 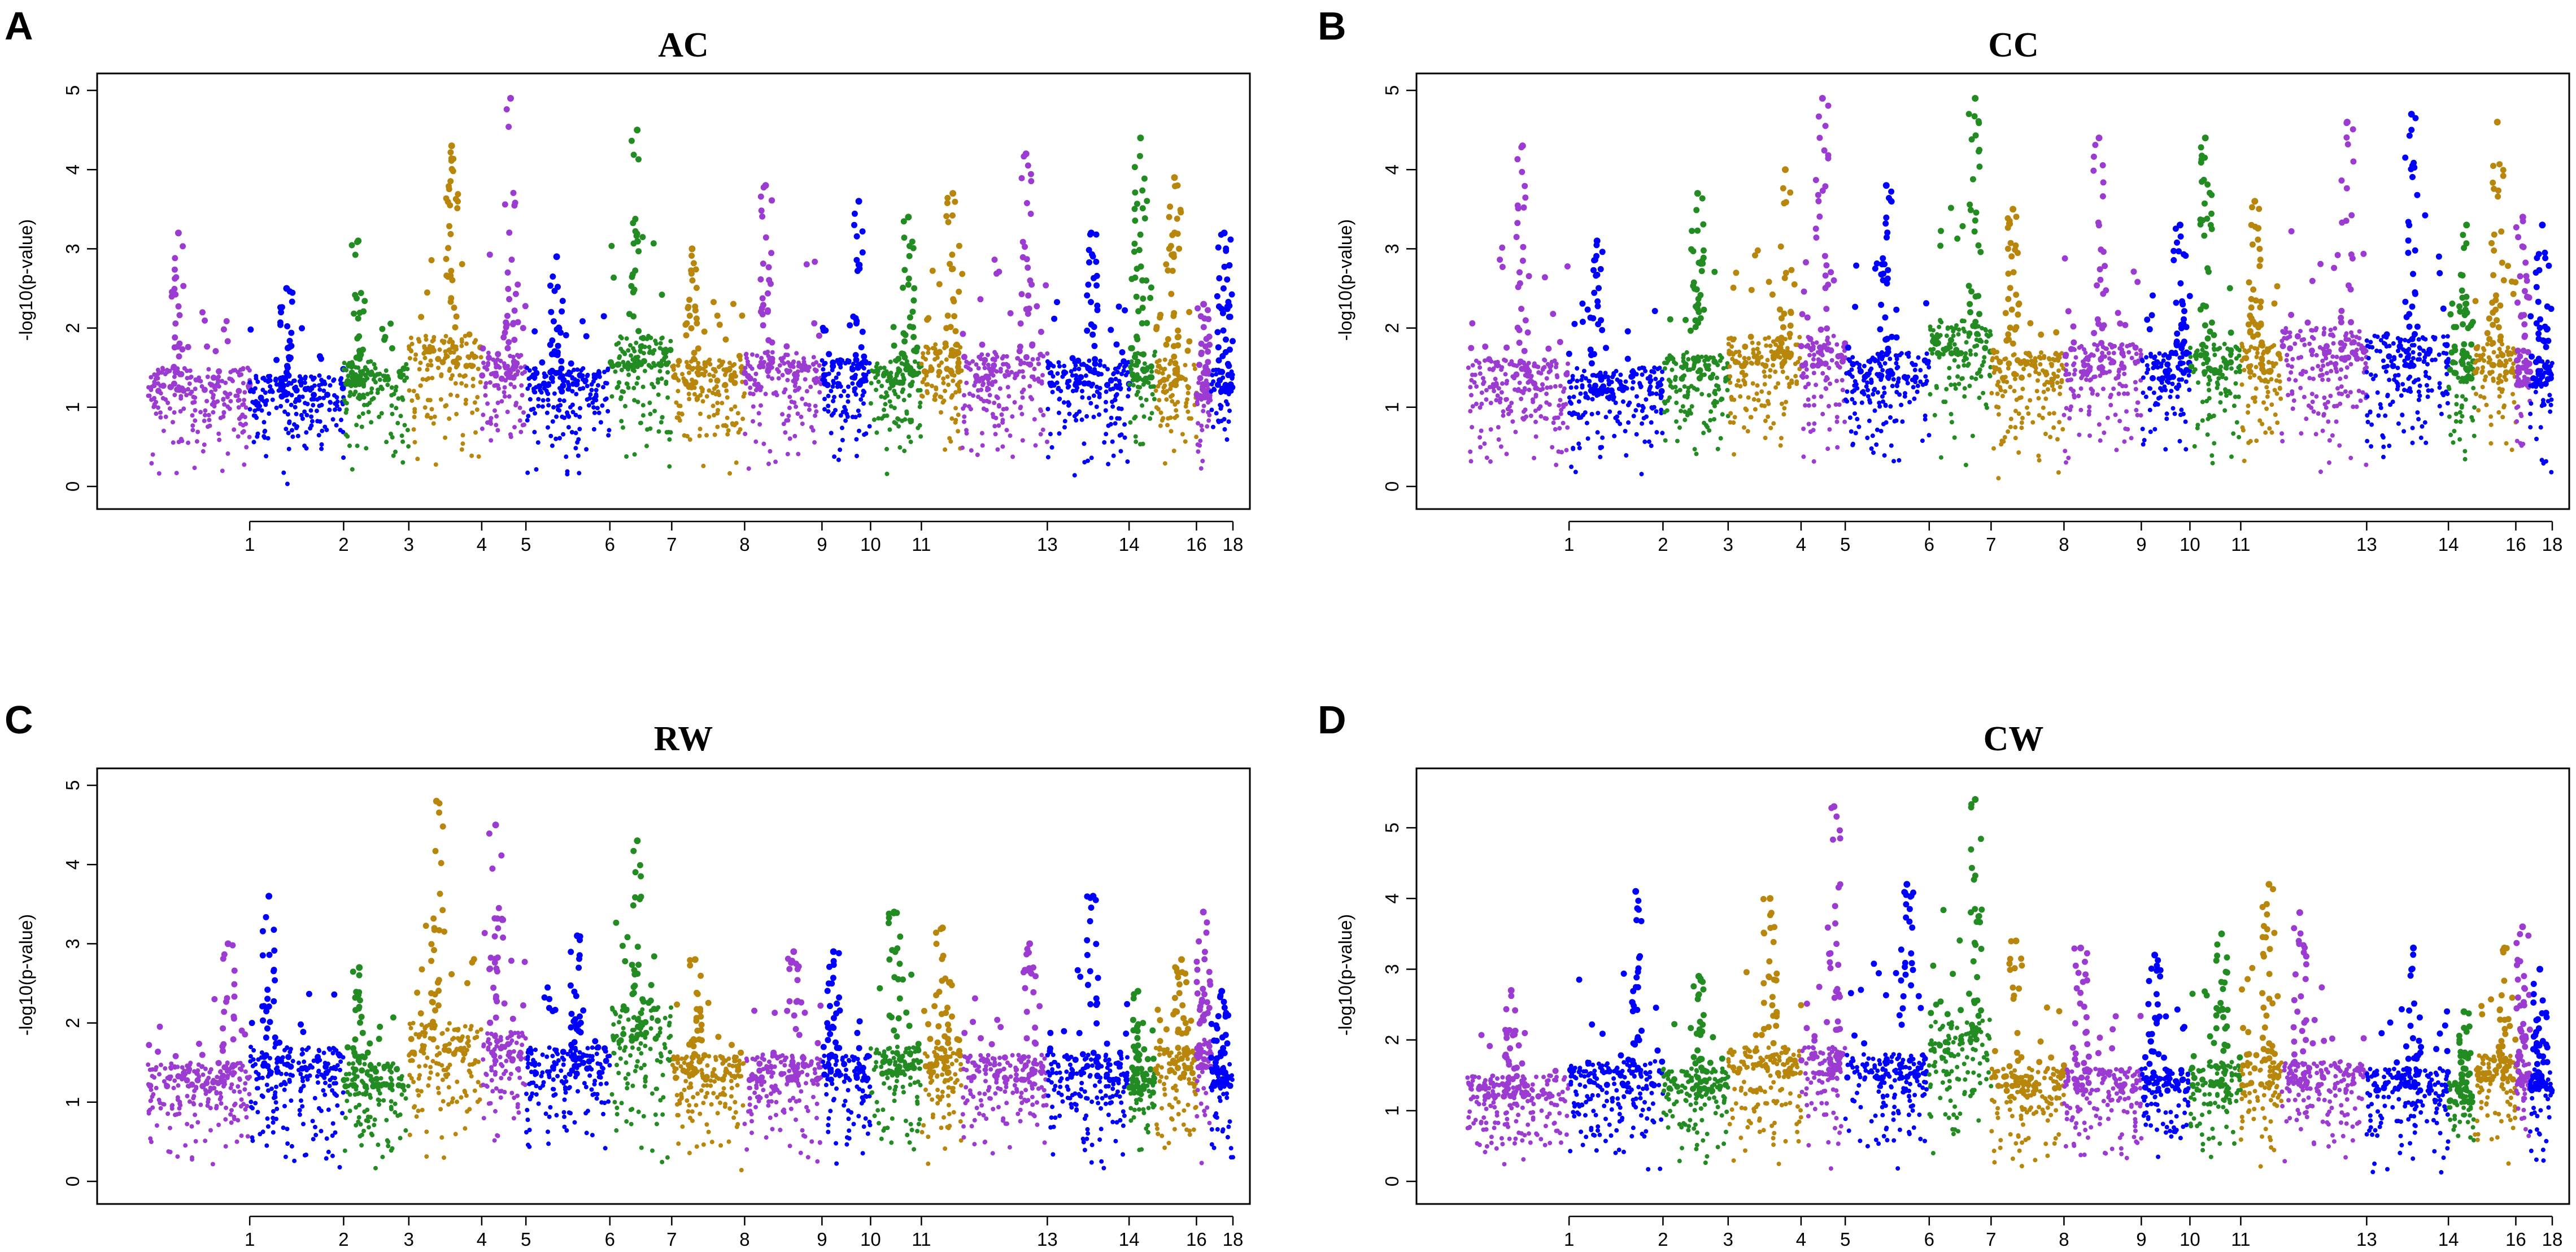 I want to click on x-tick-label: 10, so click(x=2190, y=544).